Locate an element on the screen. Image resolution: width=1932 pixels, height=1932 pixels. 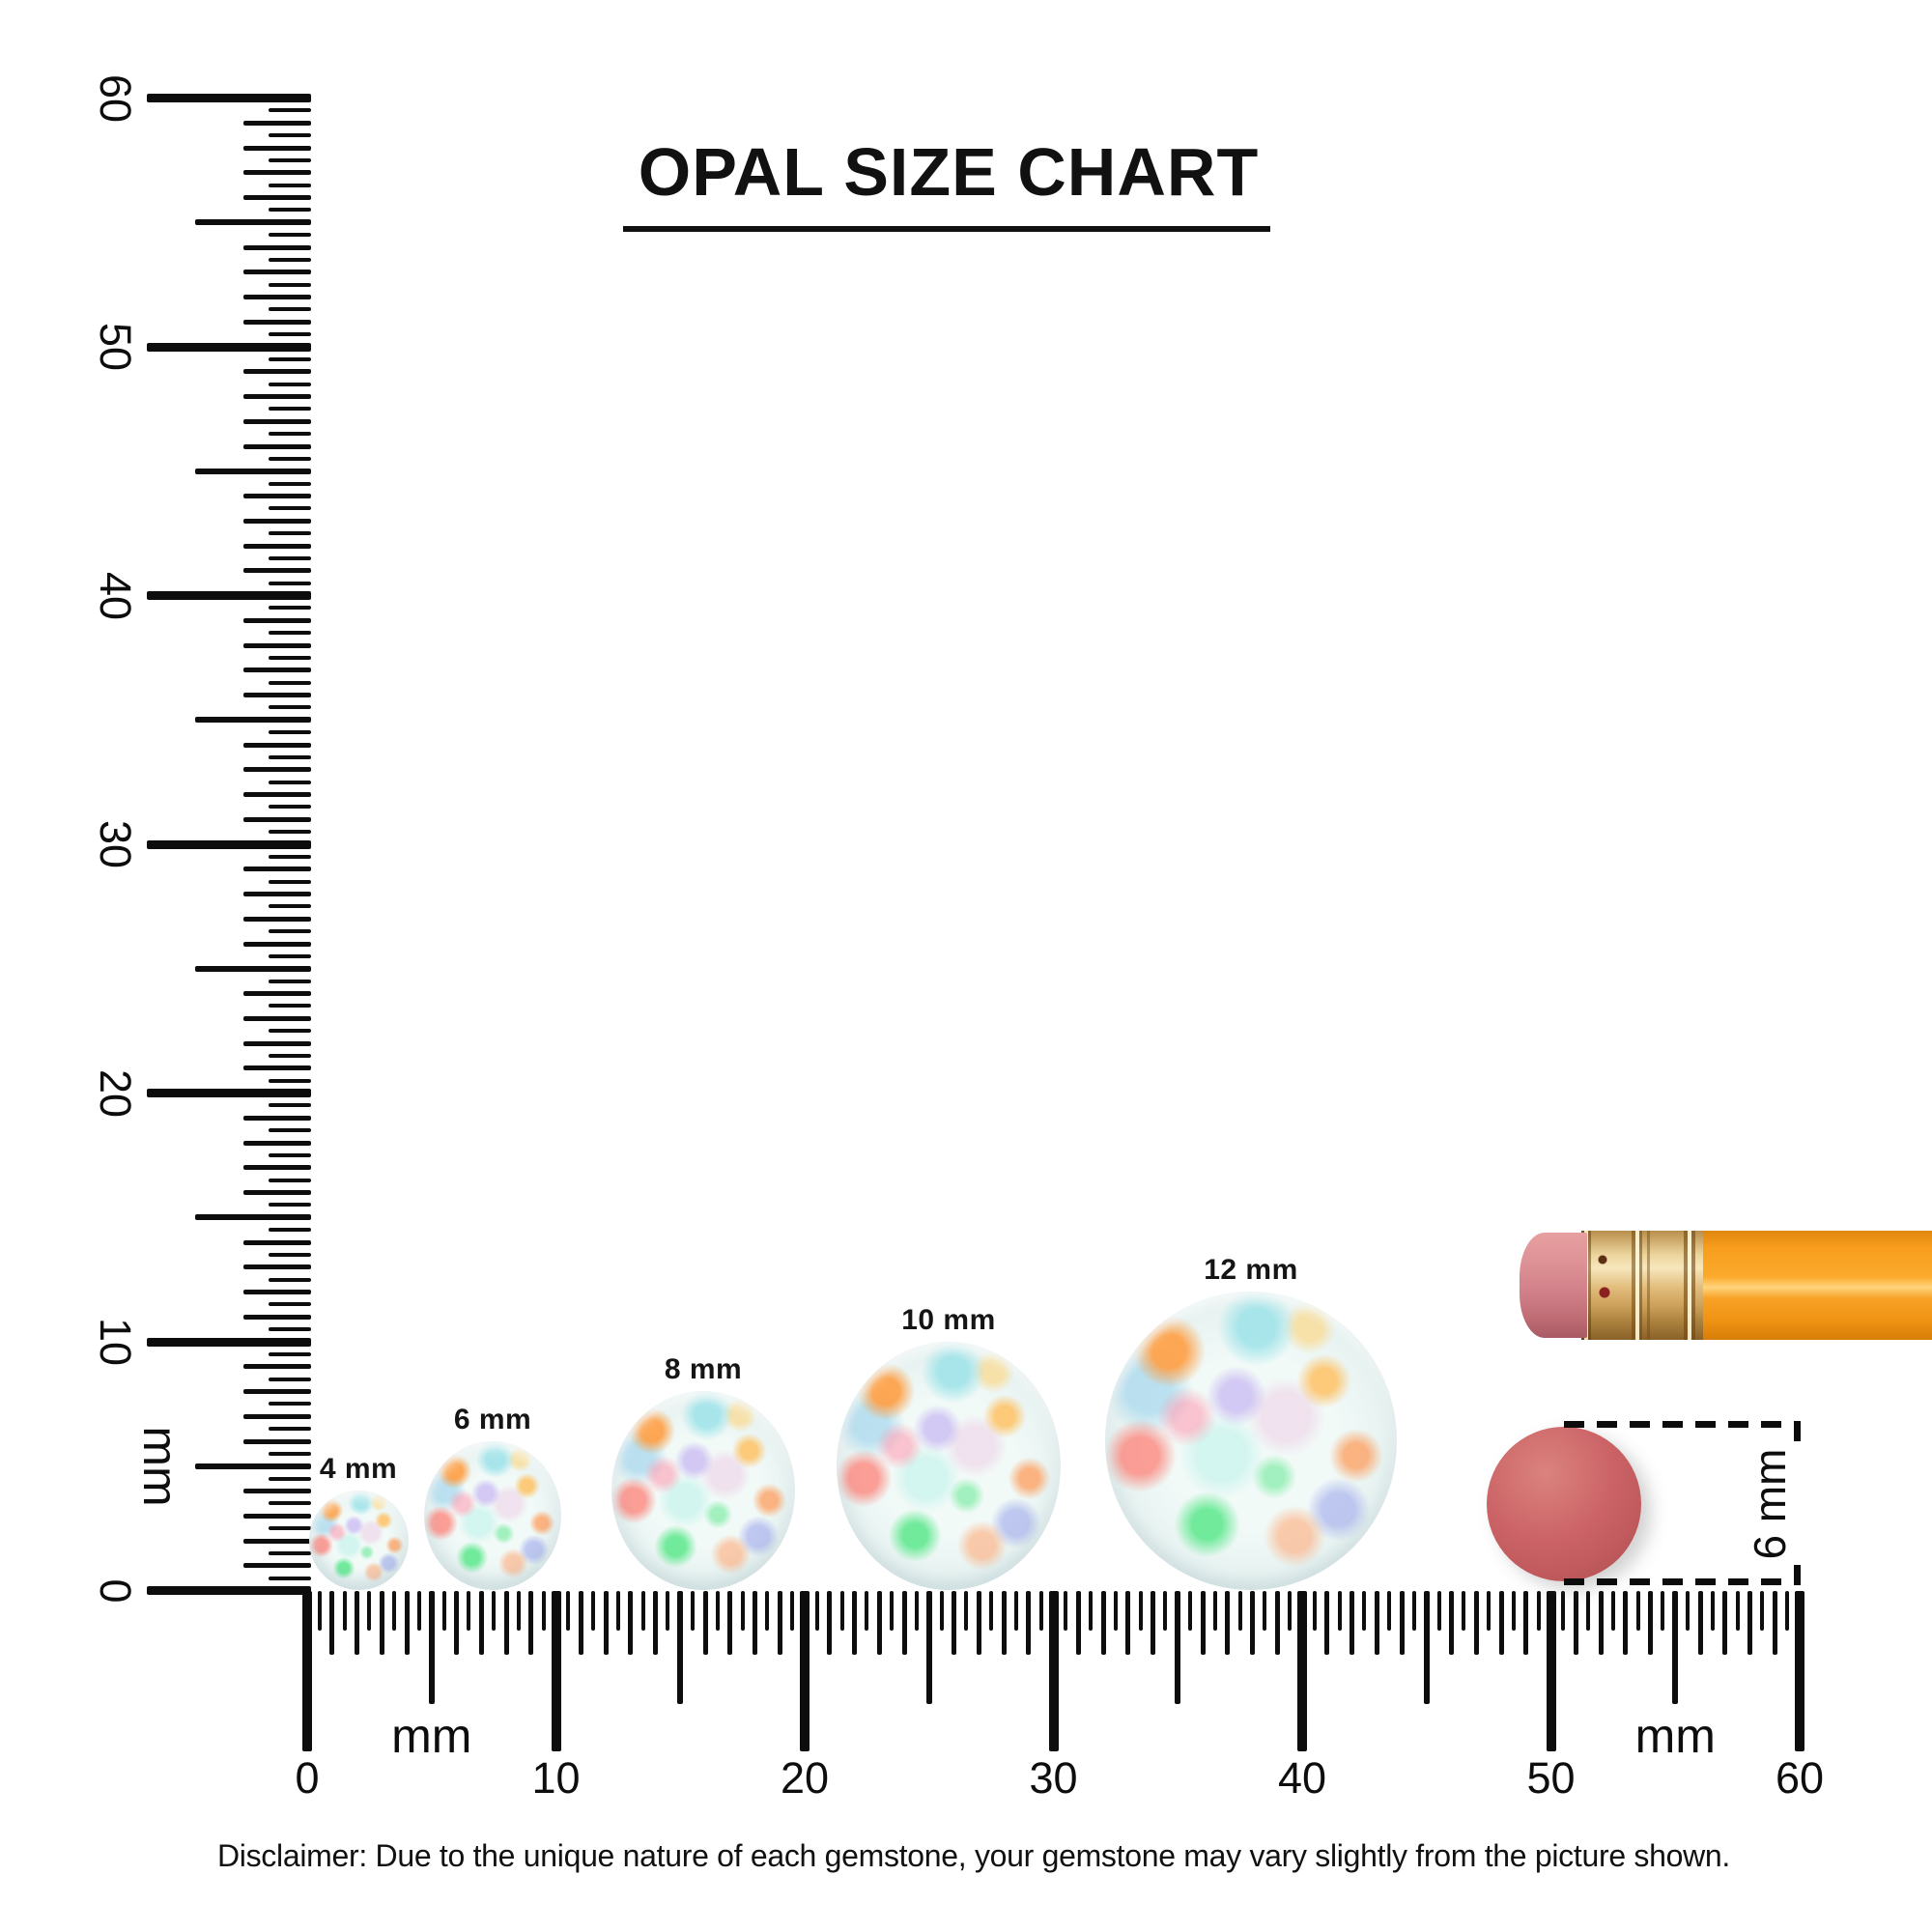
opal-size-label-10mm: 10 mm is located at coordinates (948, 1319).